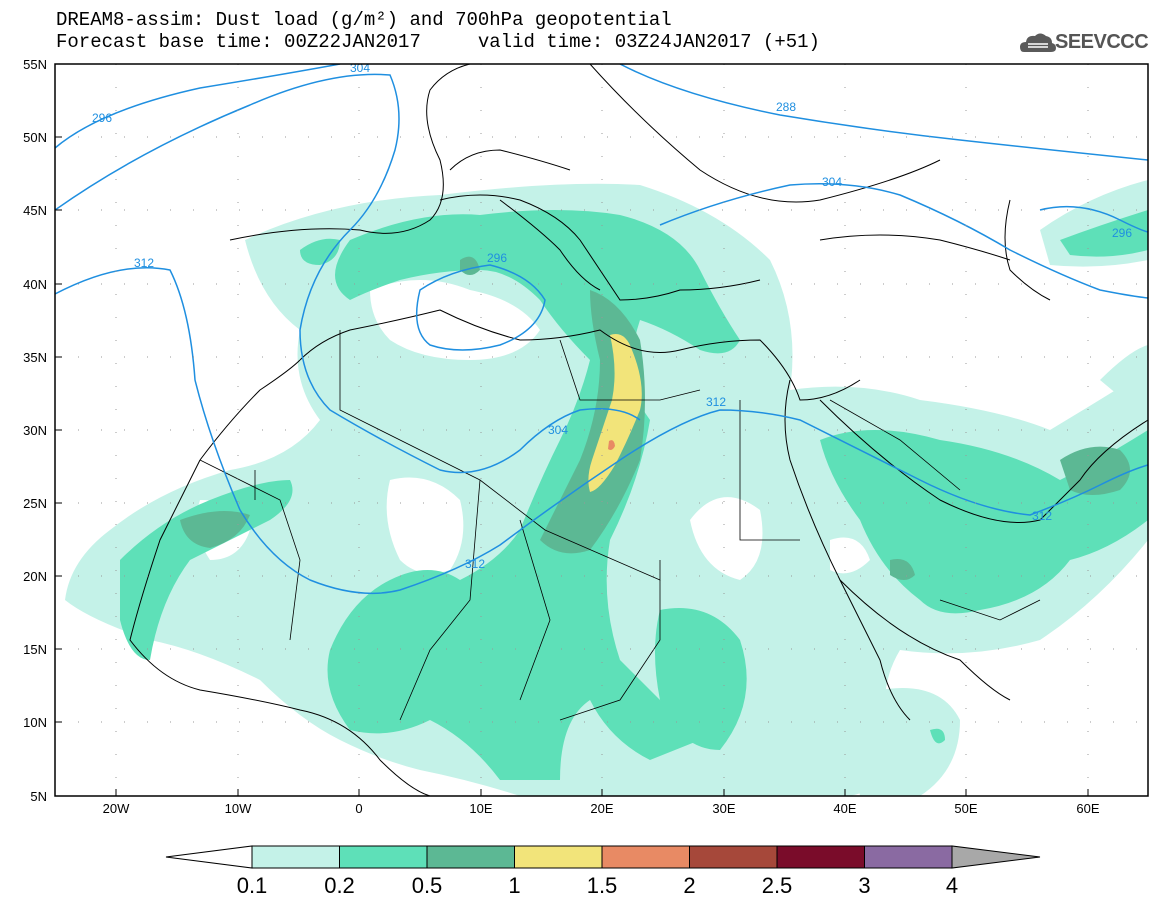 The image size is (1165, 907). I want to click on lat-label: 15N, so click(35, 649).